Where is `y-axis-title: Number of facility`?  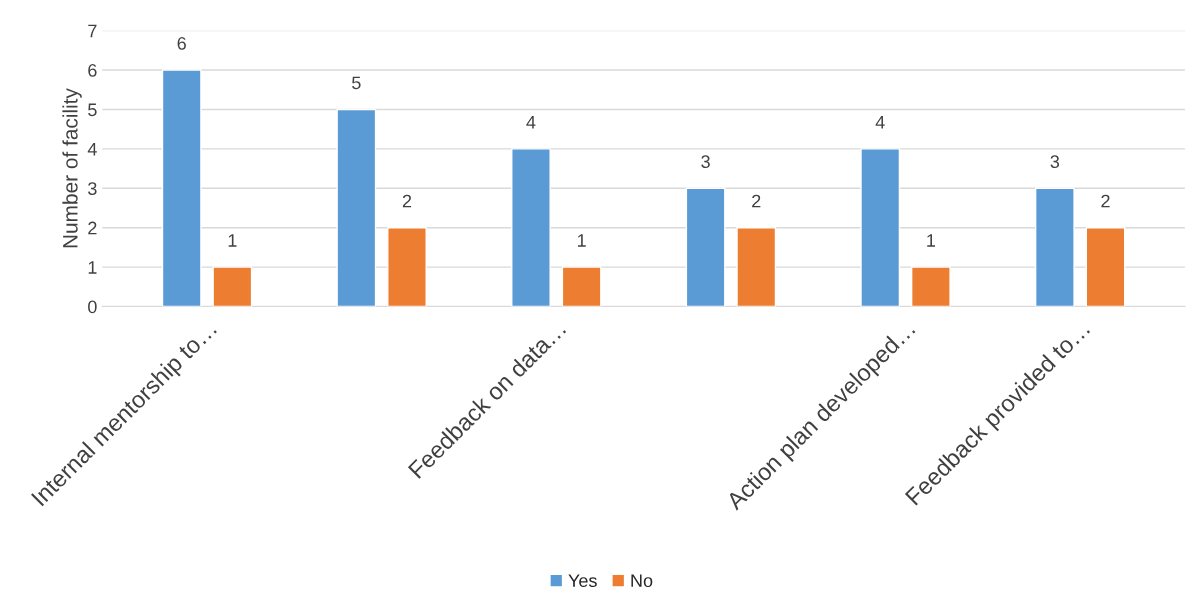 y-axis-title: Number of facility is located at coordinates (72, 168).